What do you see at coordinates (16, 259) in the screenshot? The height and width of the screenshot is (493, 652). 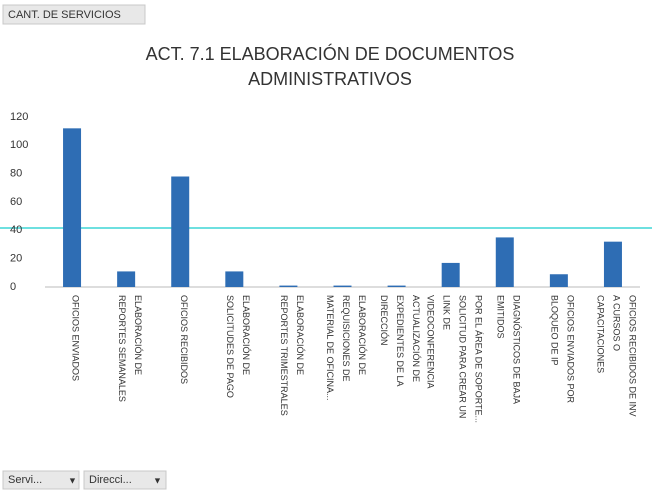 I see `y-tick-label: 20` at bounding box center [16, 259].